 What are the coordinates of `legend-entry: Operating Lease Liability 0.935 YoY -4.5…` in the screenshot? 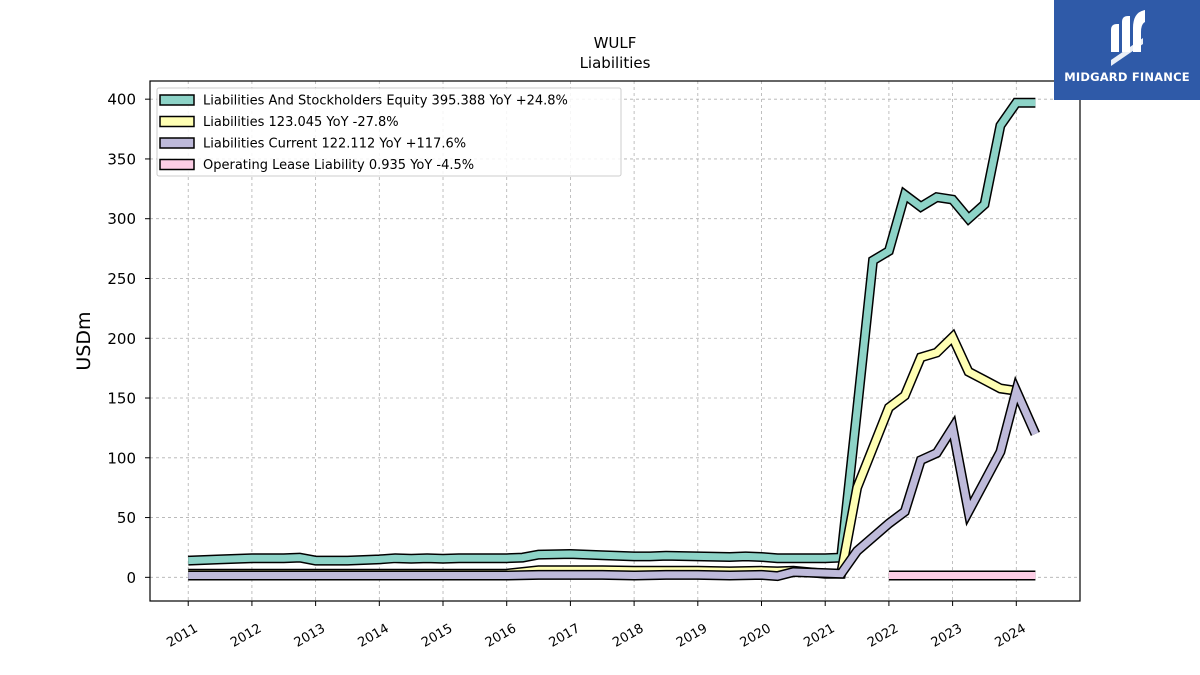 It's located at (338, 165).